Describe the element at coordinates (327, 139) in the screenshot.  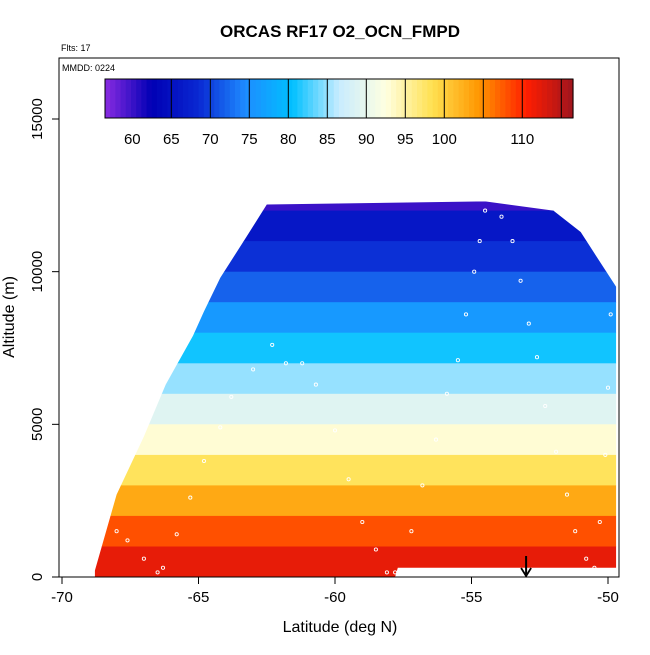
I see `colorbar-tick-label: 85` at that location.